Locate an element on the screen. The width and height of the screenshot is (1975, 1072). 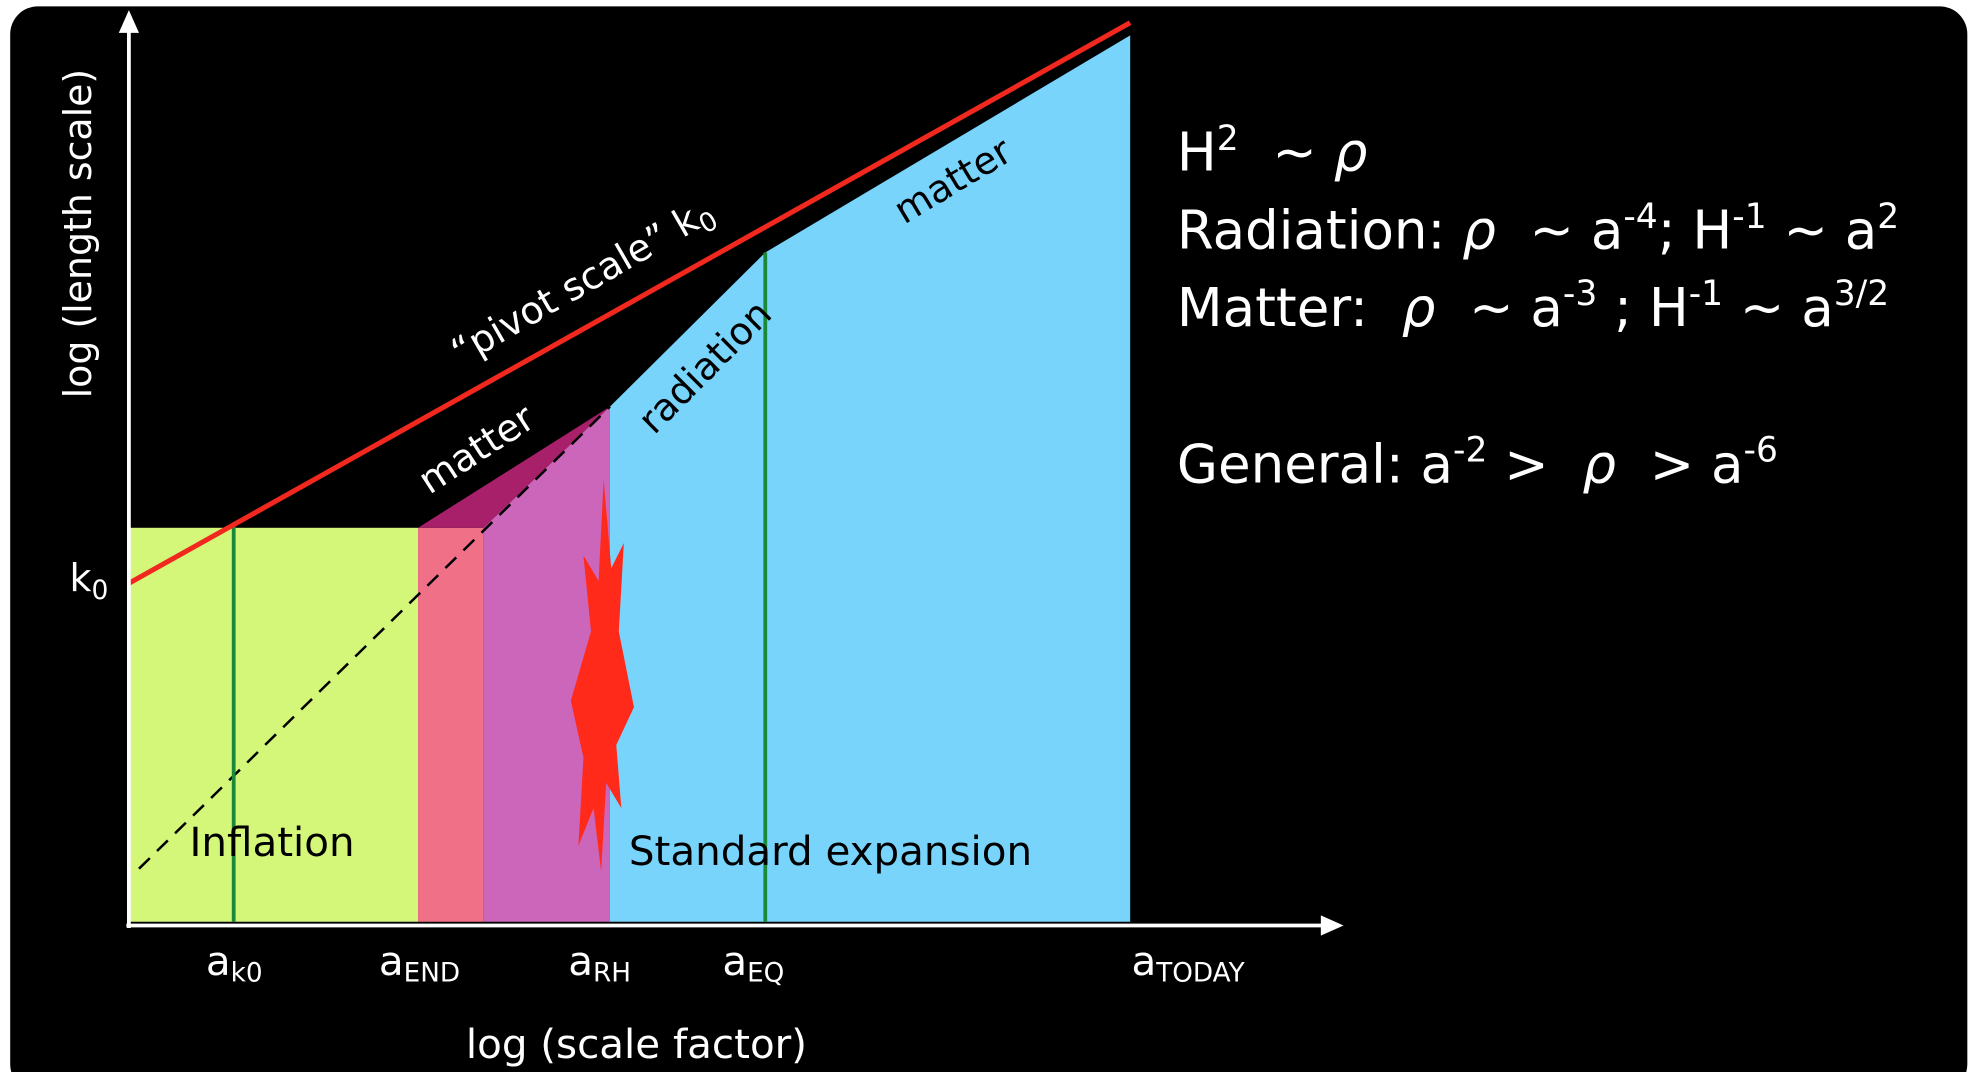
superscript: -2 is located at coordinates (1470, 451).